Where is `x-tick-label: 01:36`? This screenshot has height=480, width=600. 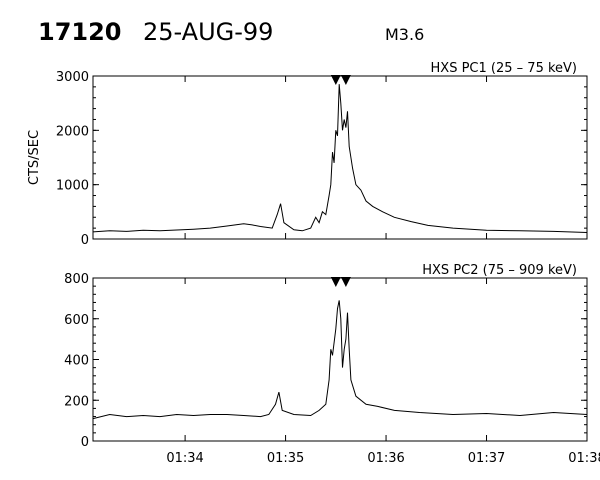 x-tick-label: 01:36 is located at coordinates (385, 458).